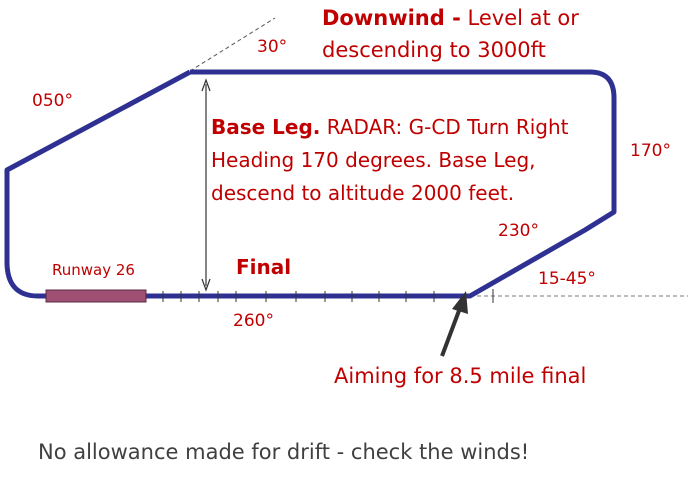 The width and height of the screenshot is (692, 487). What do you see at coordinates (266, 127) in the screenshot?
I see `base-leg-label: Base Leg.` at bounding box center [266, 127].